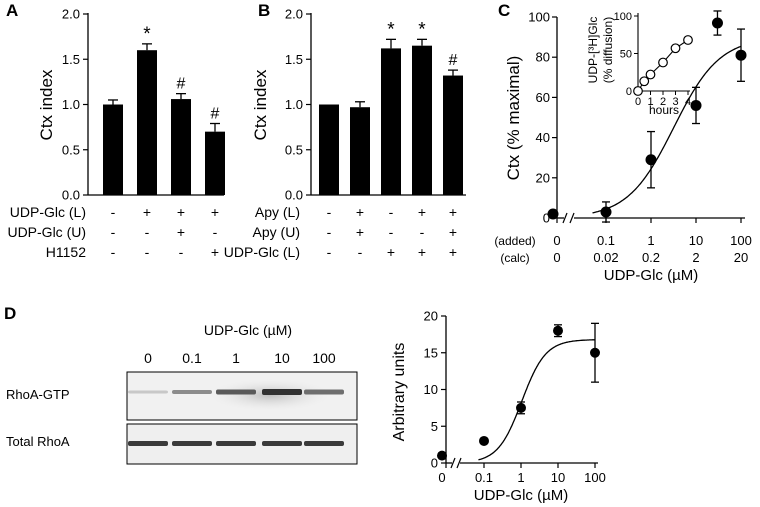 This screenshot has width=760, height=507. Describe the element at coordinates (606, 240) in the screenshot. I see `x-tick-label-added: 0.1` at that location.